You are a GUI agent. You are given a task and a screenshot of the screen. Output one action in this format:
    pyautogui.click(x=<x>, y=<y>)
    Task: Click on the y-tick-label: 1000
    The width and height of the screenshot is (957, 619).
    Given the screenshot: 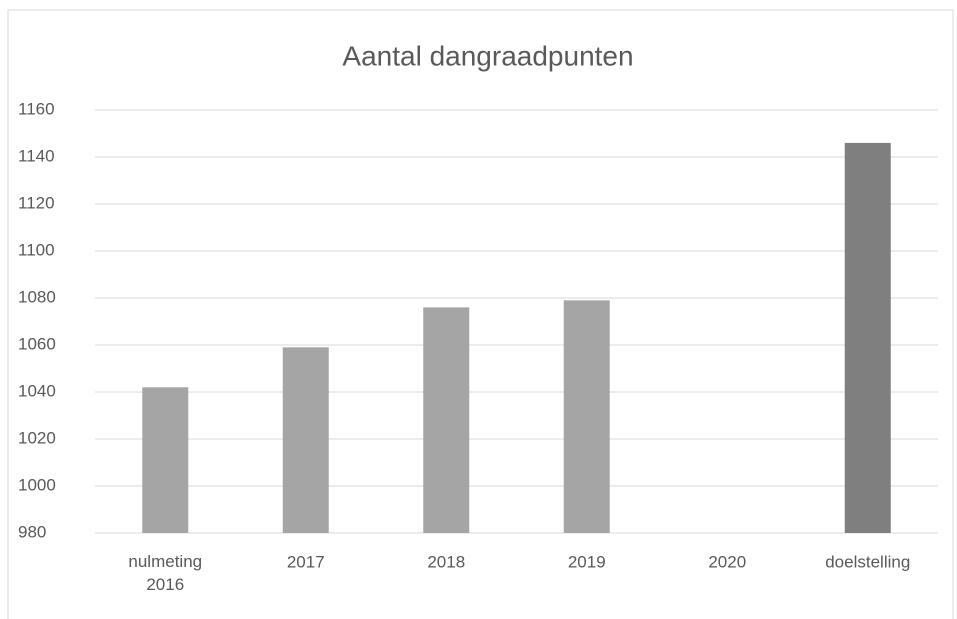 What is the action you would take?
    pyautogui.click(x=37, y=484)
    